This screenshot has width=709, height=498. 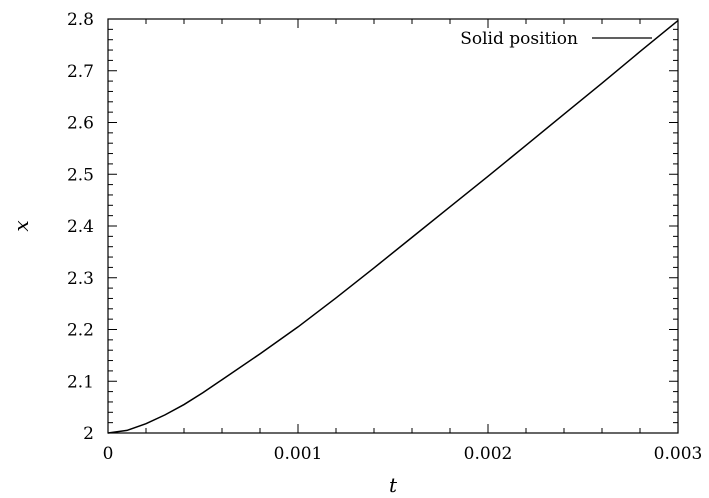 I want to click on y-tick-label: 2.1, so click(x=80, y=382).